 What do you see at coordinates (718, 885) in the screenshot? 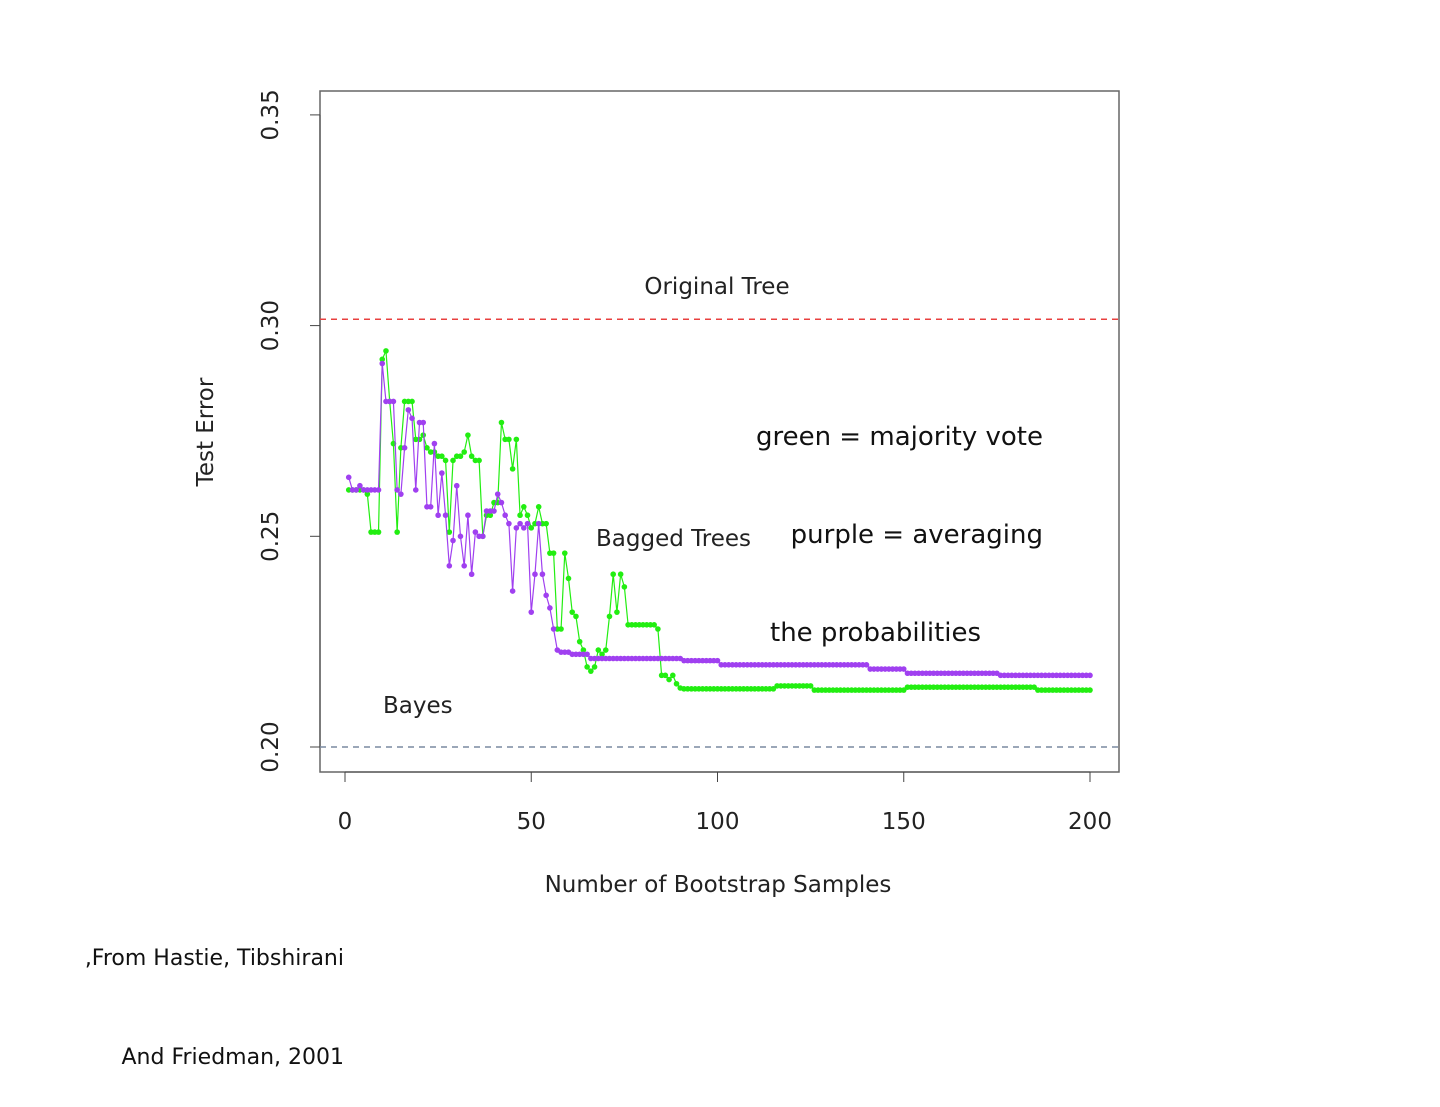
I see `x-axis-label: Number of Bootstrap Samples` at bounding box center [718, 885].